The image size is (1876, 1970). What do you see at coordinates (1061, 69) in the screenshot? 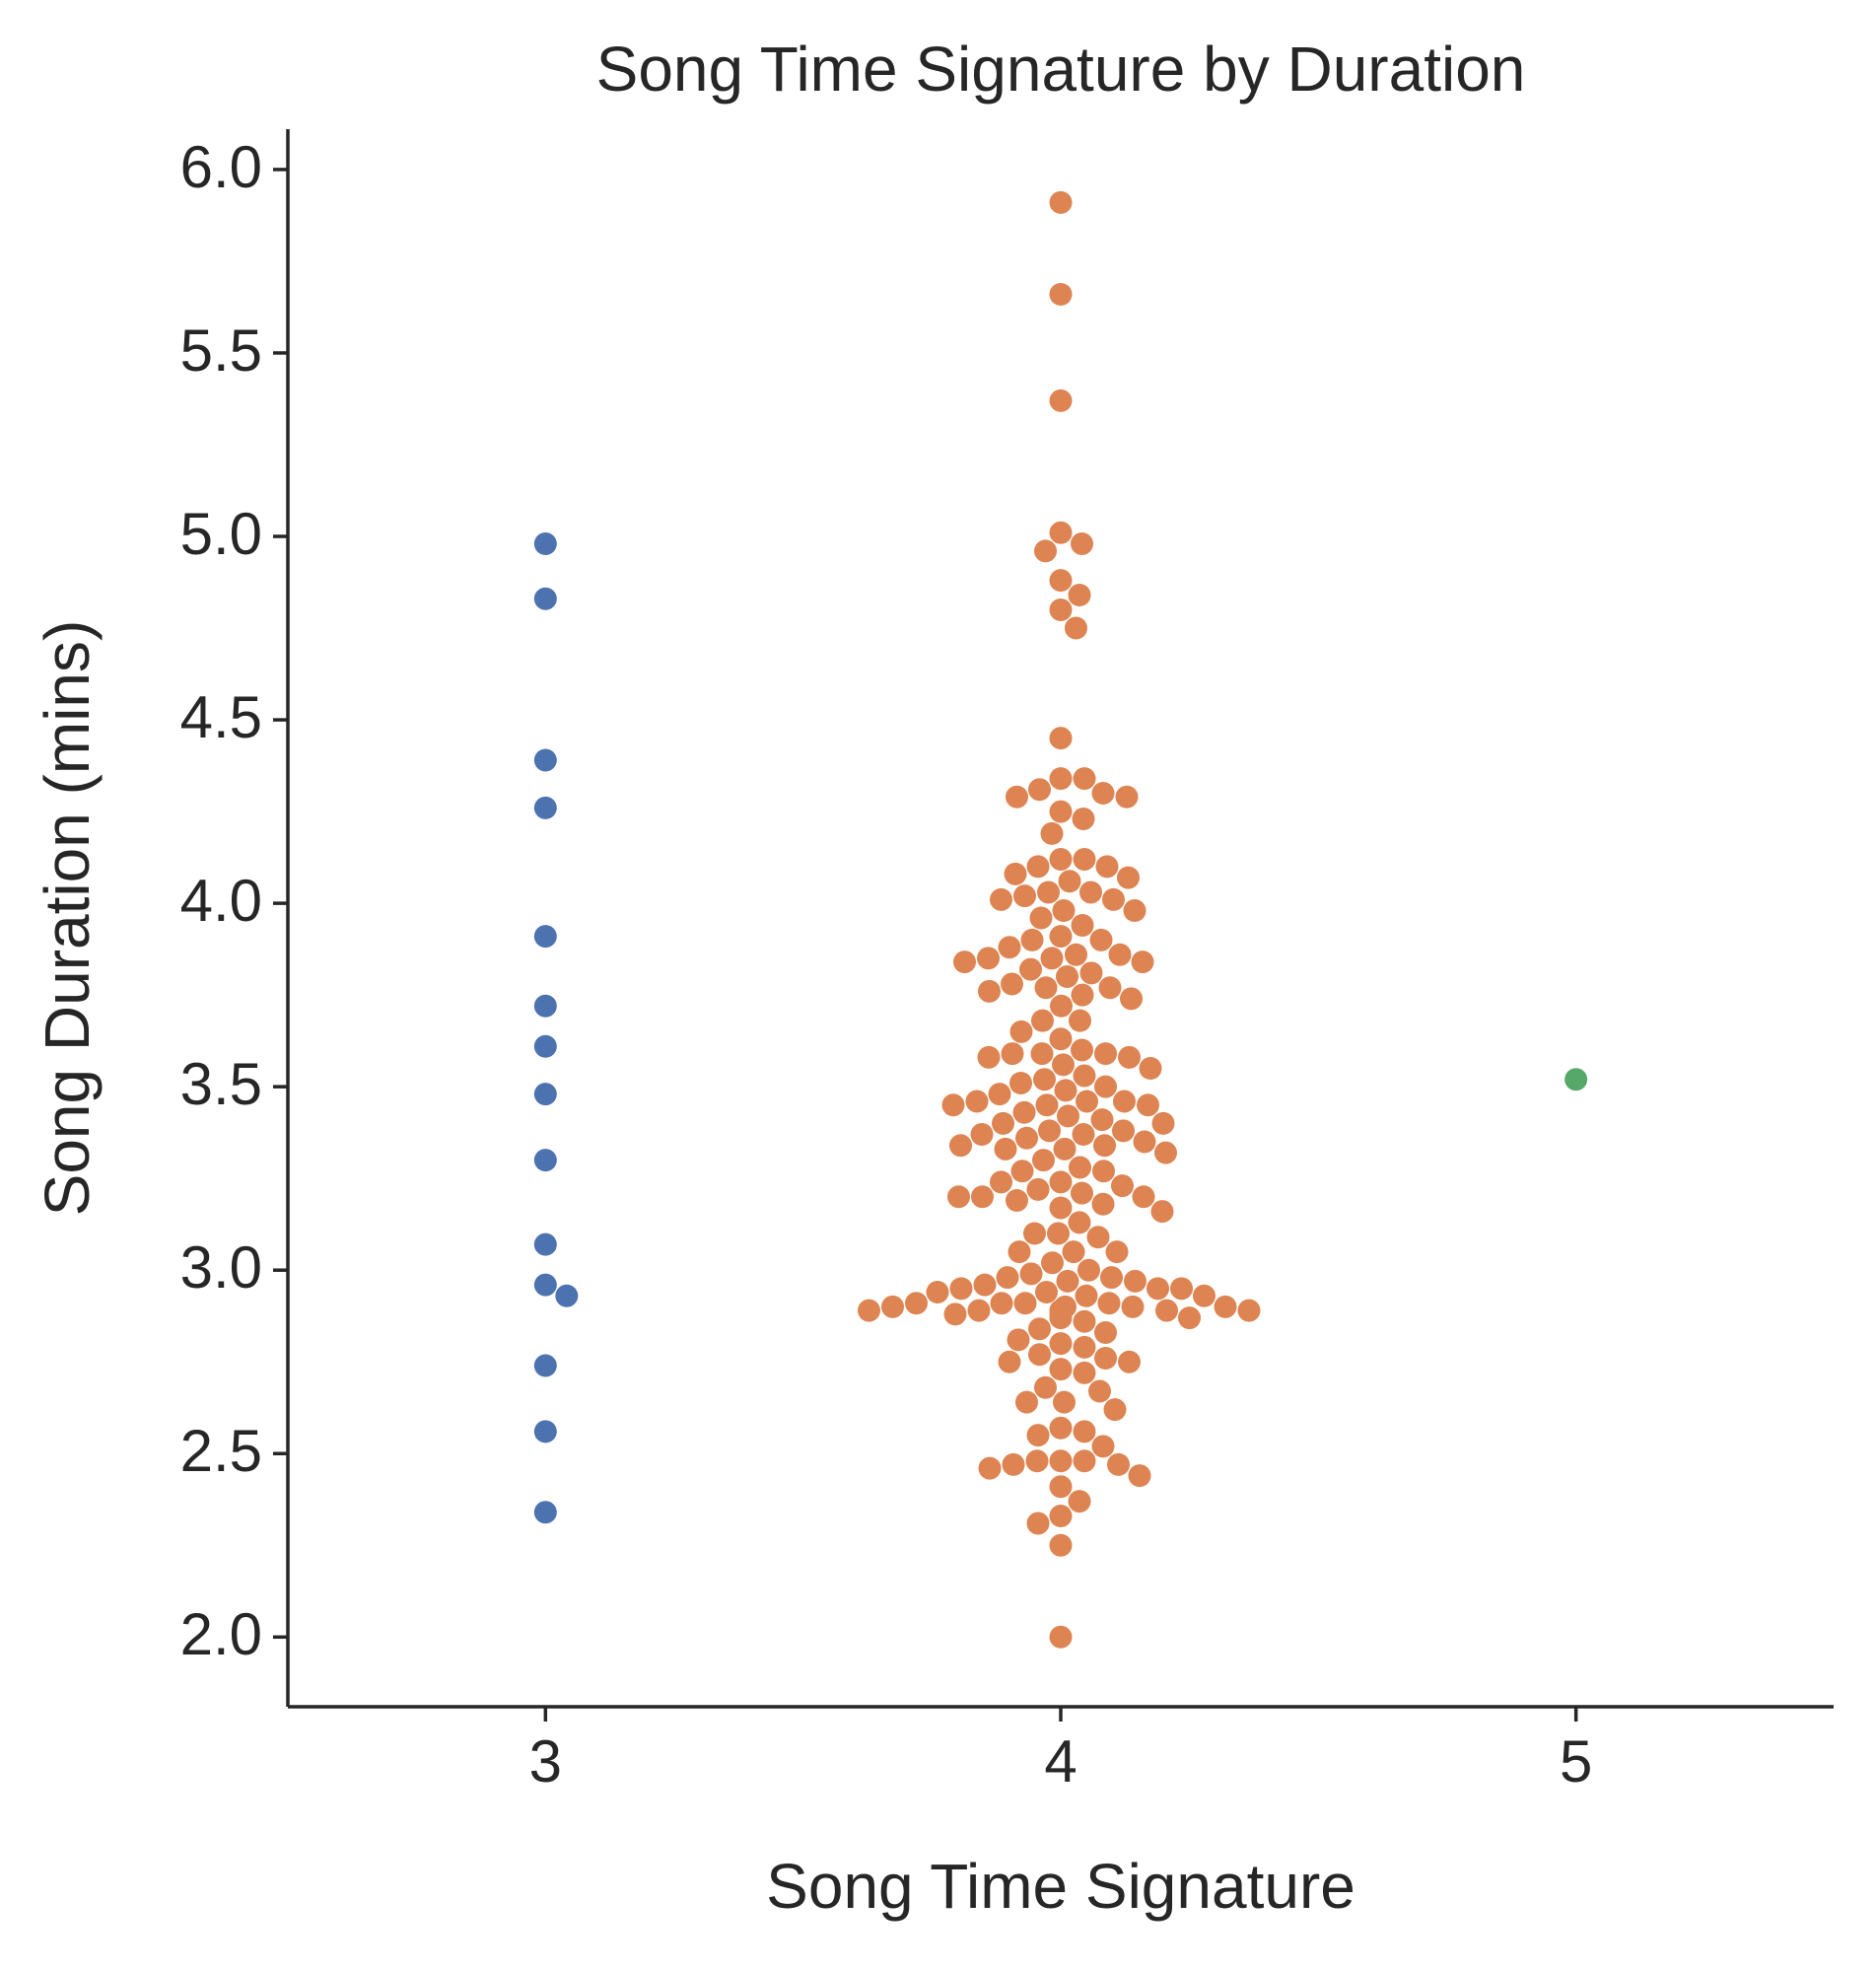
I see `chart-title: Song Time Signature by Duration` at bounding box center [1061, 69].